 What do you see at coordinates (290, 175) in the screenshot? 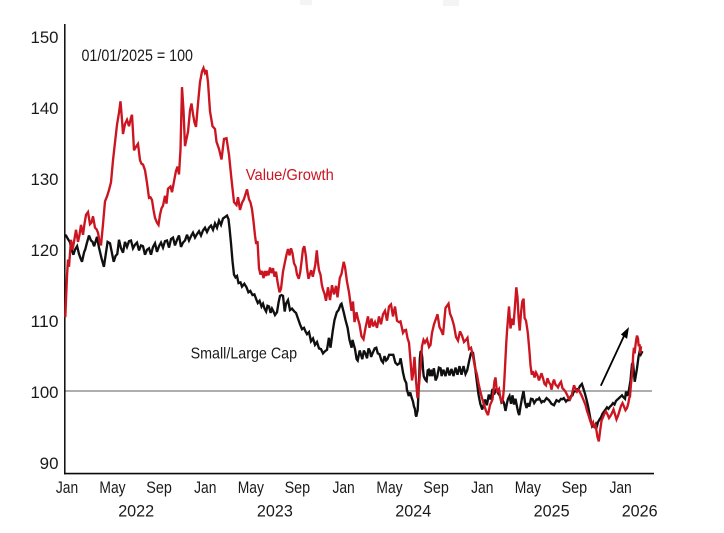
I see `svg-text: Value/Growth` at bounding box center [290, 175].